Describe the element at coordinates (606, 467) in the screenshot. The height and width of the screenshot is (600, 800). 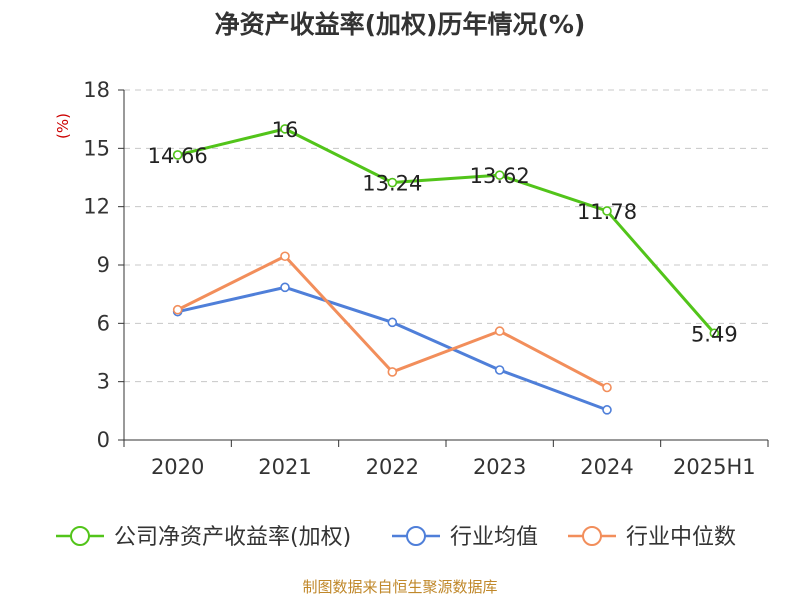
I see `x-tick-label: 2024` at that location.